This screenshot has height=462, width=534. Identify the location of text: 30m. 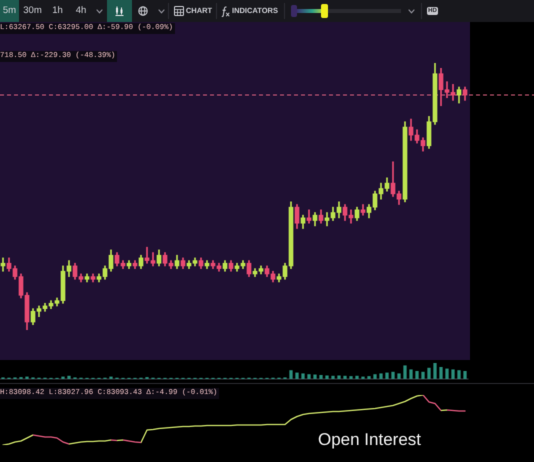
(32, 11).